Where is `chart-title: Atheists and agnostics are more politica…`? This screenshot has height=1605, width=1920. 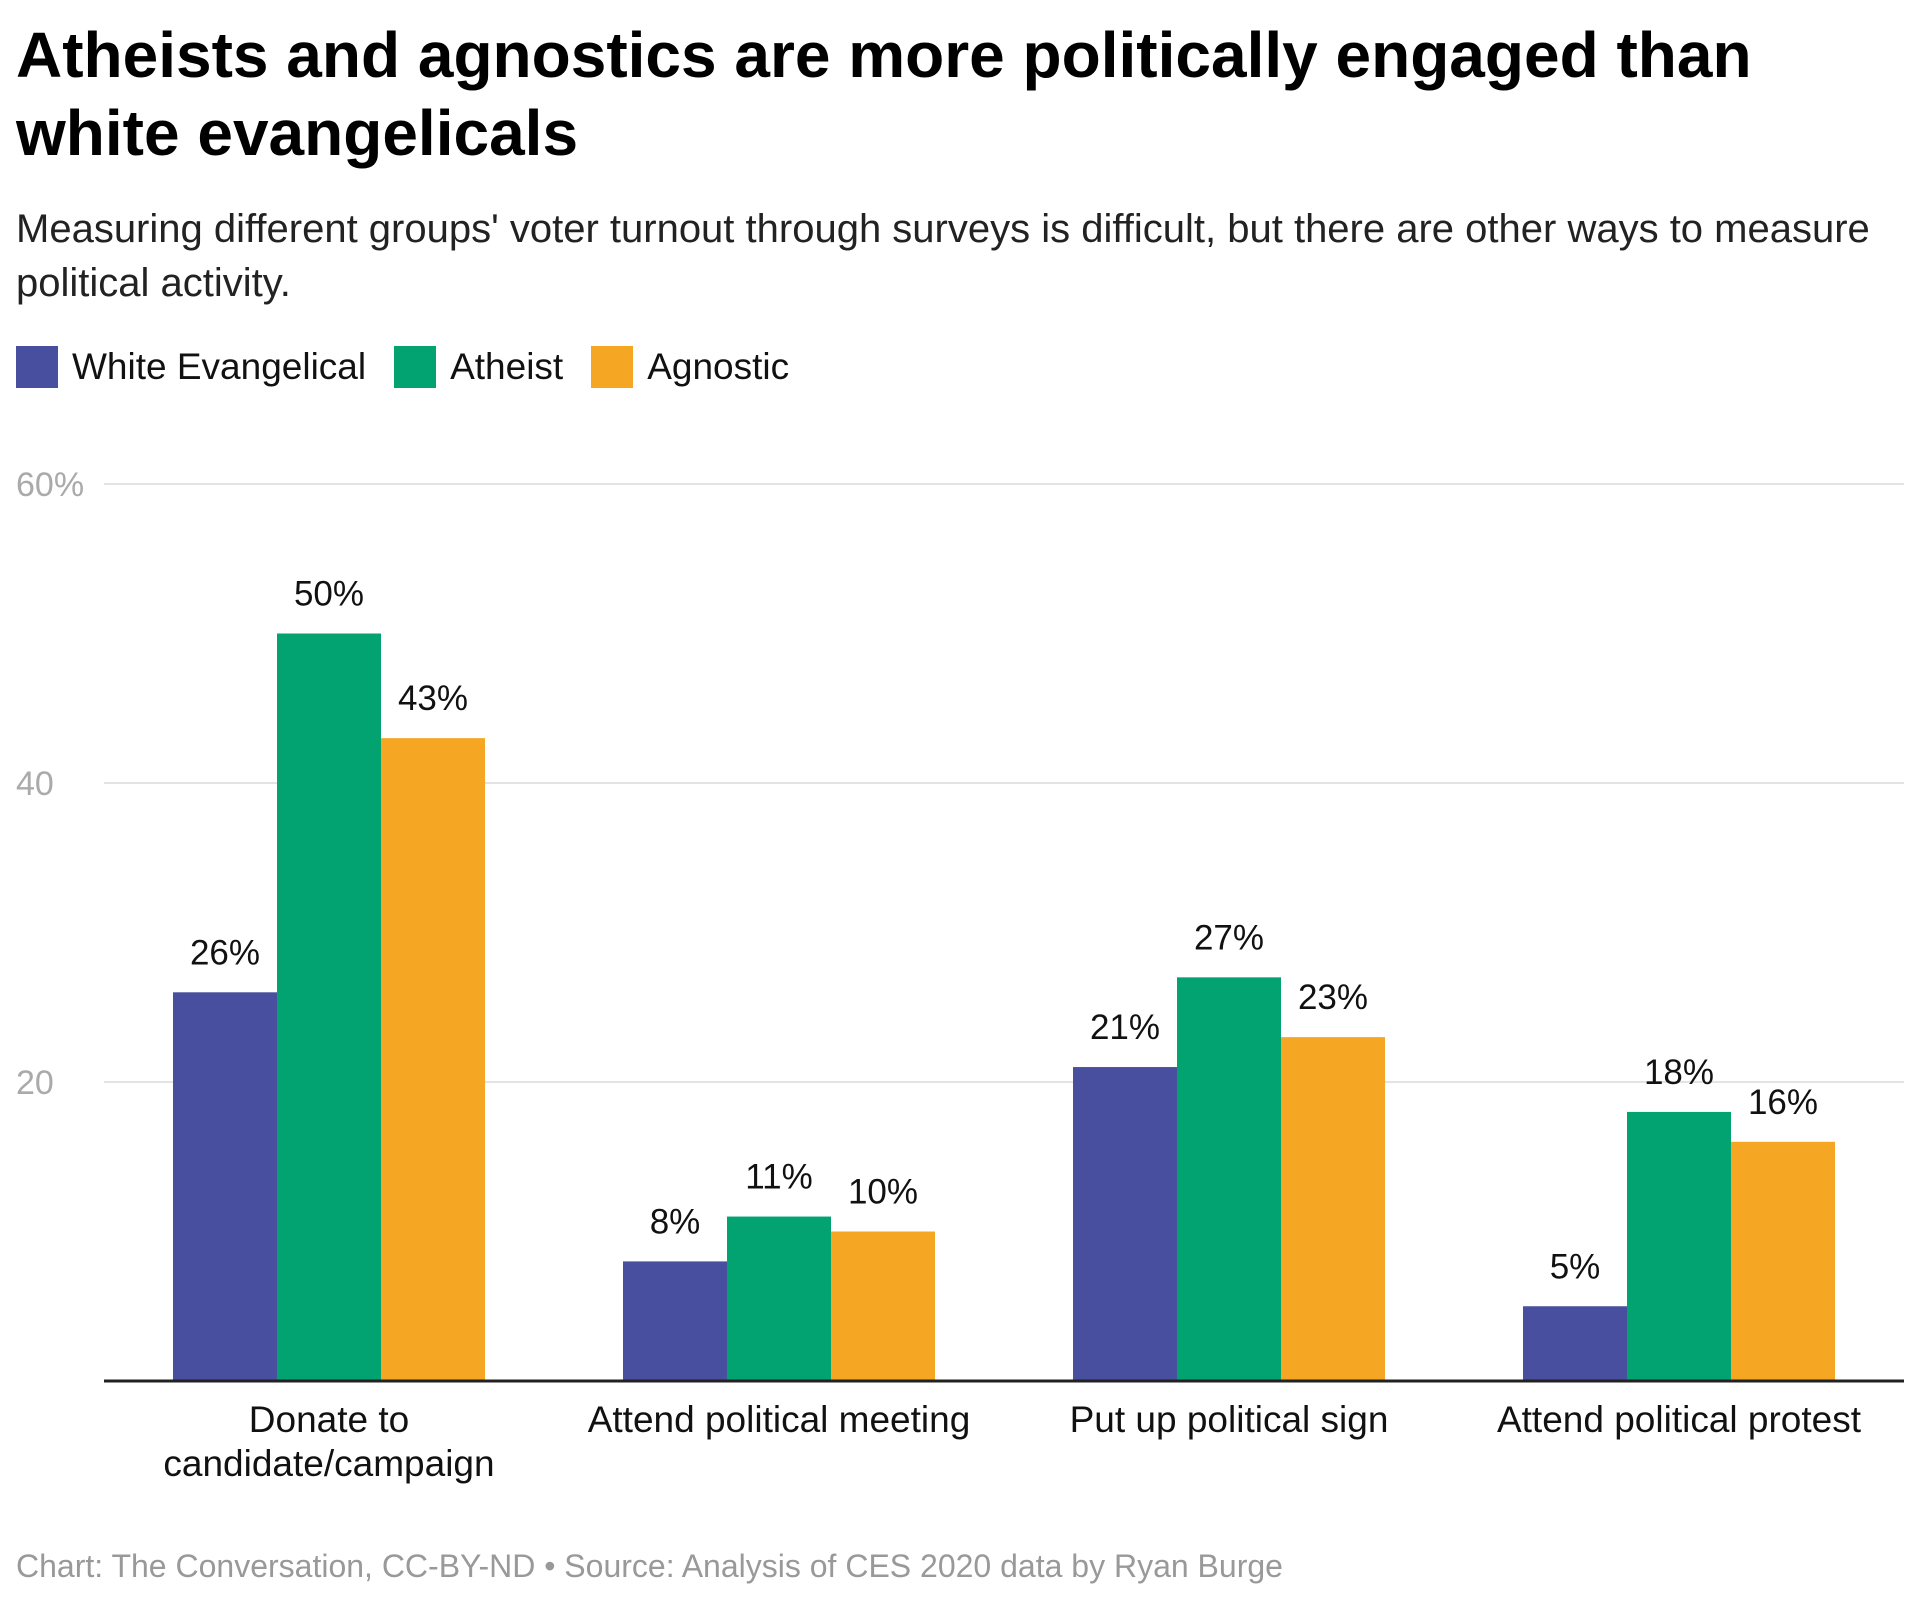
chart-title: Atheists and agnostics are more politica… is located at coordinates (884, 94).